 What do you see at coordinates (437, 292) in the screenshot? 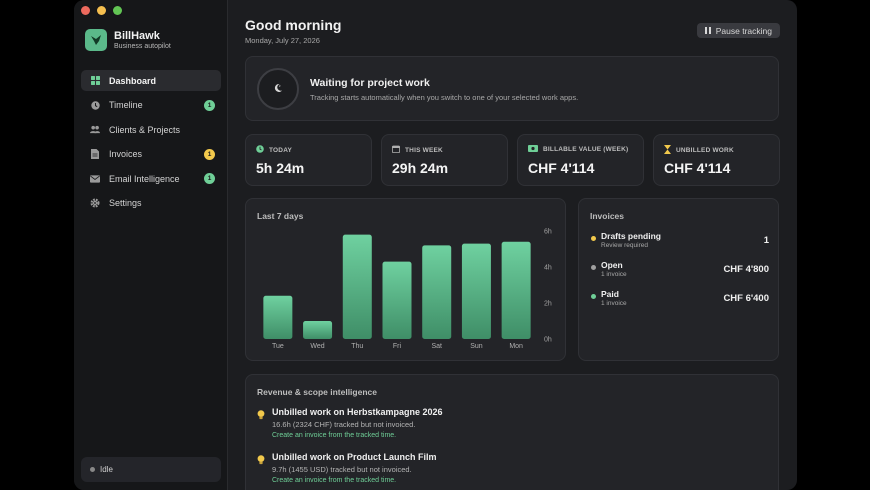
I see `chart-bar-sat` at bounding box center [437, 292].